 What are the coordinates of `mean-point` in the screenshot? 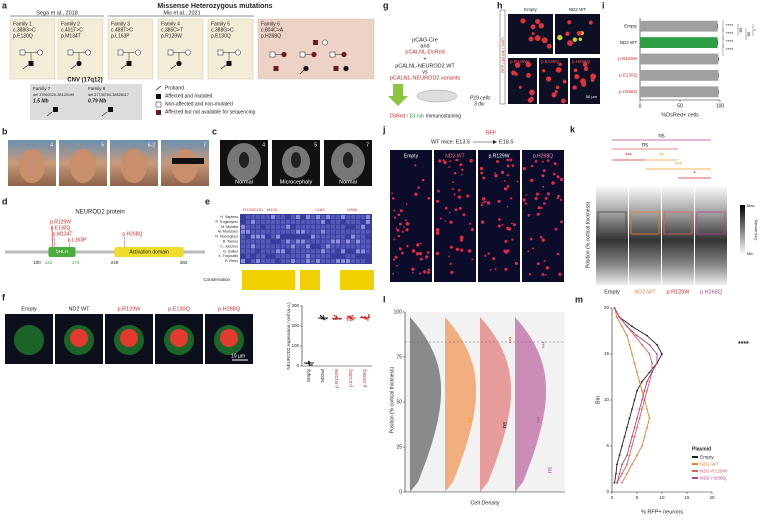 It's located at (337, 318).